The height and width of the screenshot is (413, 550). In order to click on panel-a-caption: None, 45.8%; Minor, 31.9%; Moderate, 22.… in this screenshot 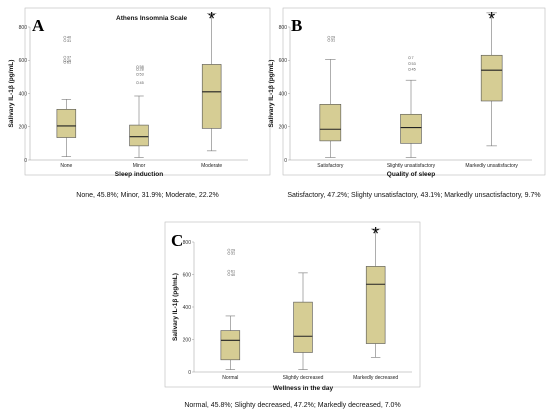, I will do `click(147, 195)`.